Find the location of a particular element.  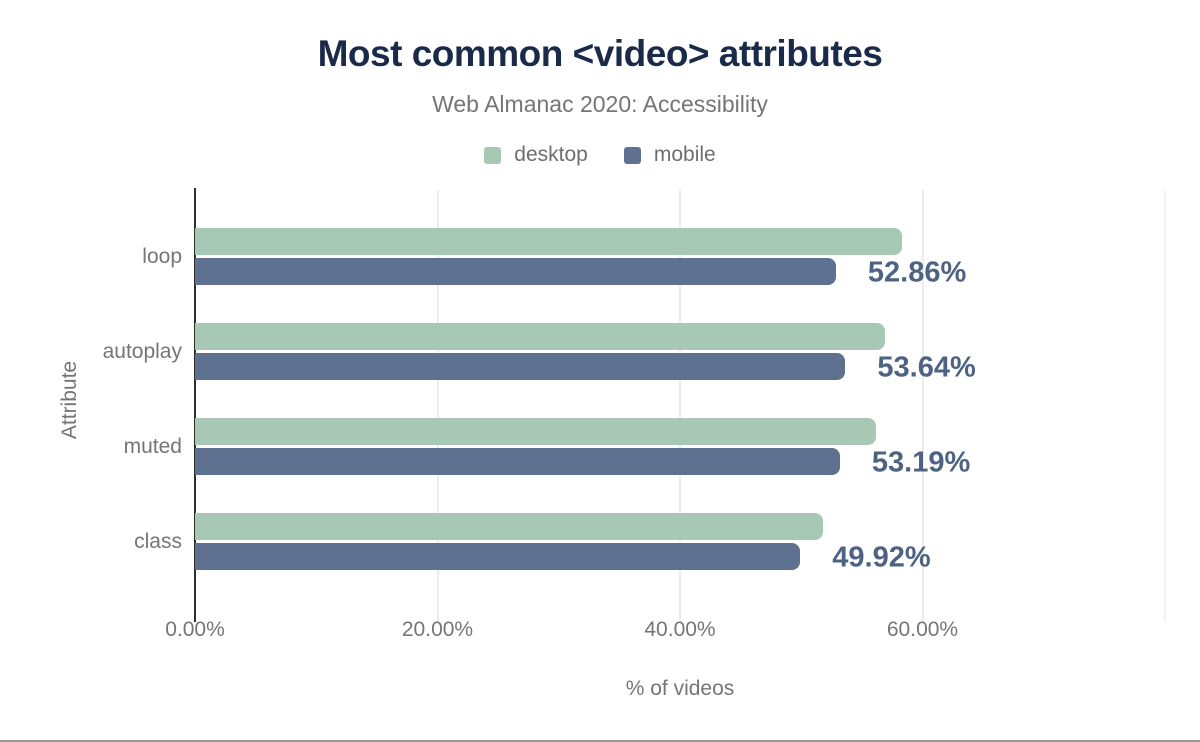

value-label-muted: 53.19% is located at coordinates (921, 462).